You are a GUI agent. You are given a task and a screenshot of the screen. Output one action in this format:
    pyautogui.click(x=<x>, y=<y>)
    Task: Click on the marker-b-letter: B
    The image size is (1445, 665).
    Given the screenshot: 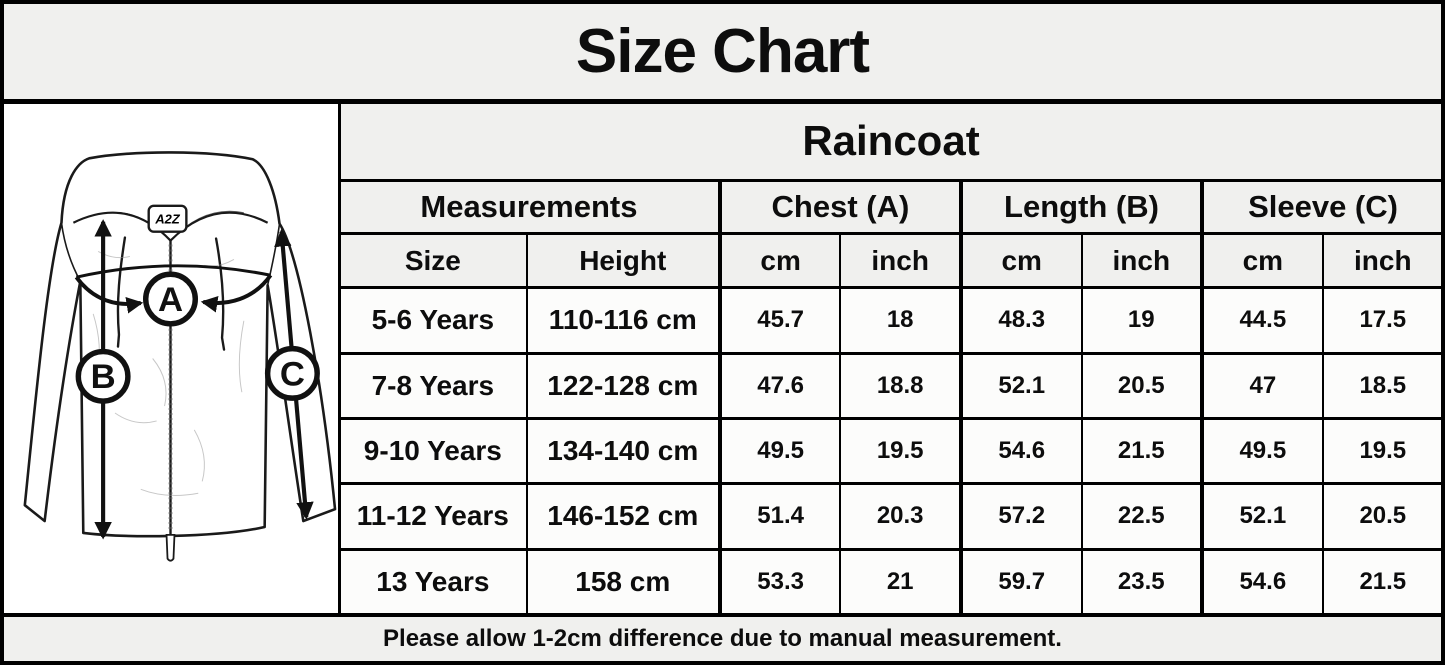 What is the action you would take?
    pyautogui.click(x=103, y=377)
    